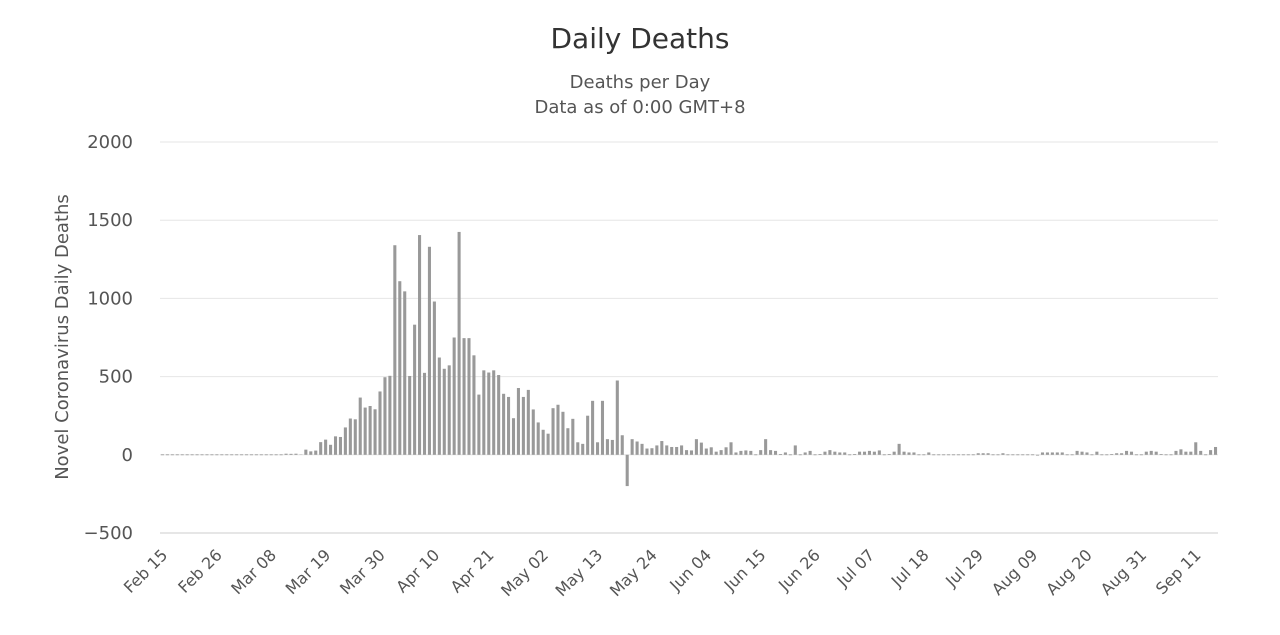 The image size is (1280, 635). I want to click on y-tick-label: −500, so click(108, 533).